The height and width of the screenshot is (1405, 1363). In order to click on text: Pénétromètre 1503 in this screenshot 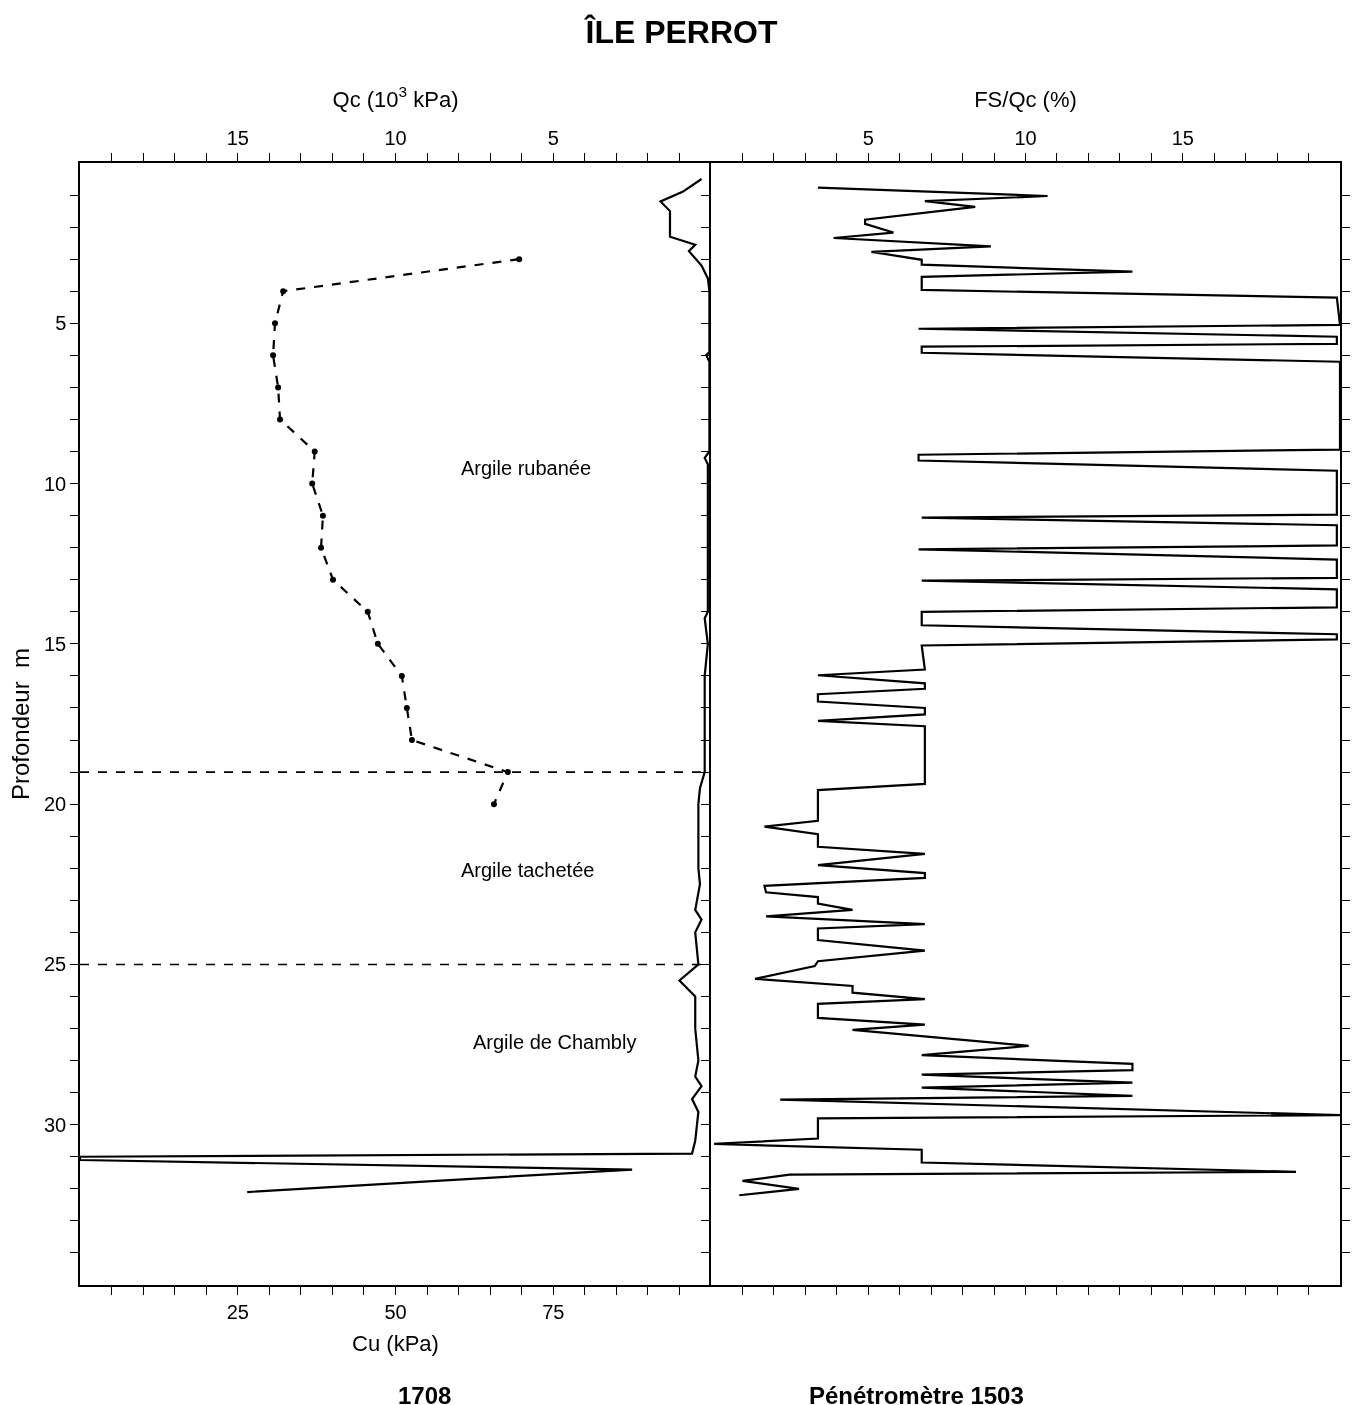, I will do `click(916, 1393)`.